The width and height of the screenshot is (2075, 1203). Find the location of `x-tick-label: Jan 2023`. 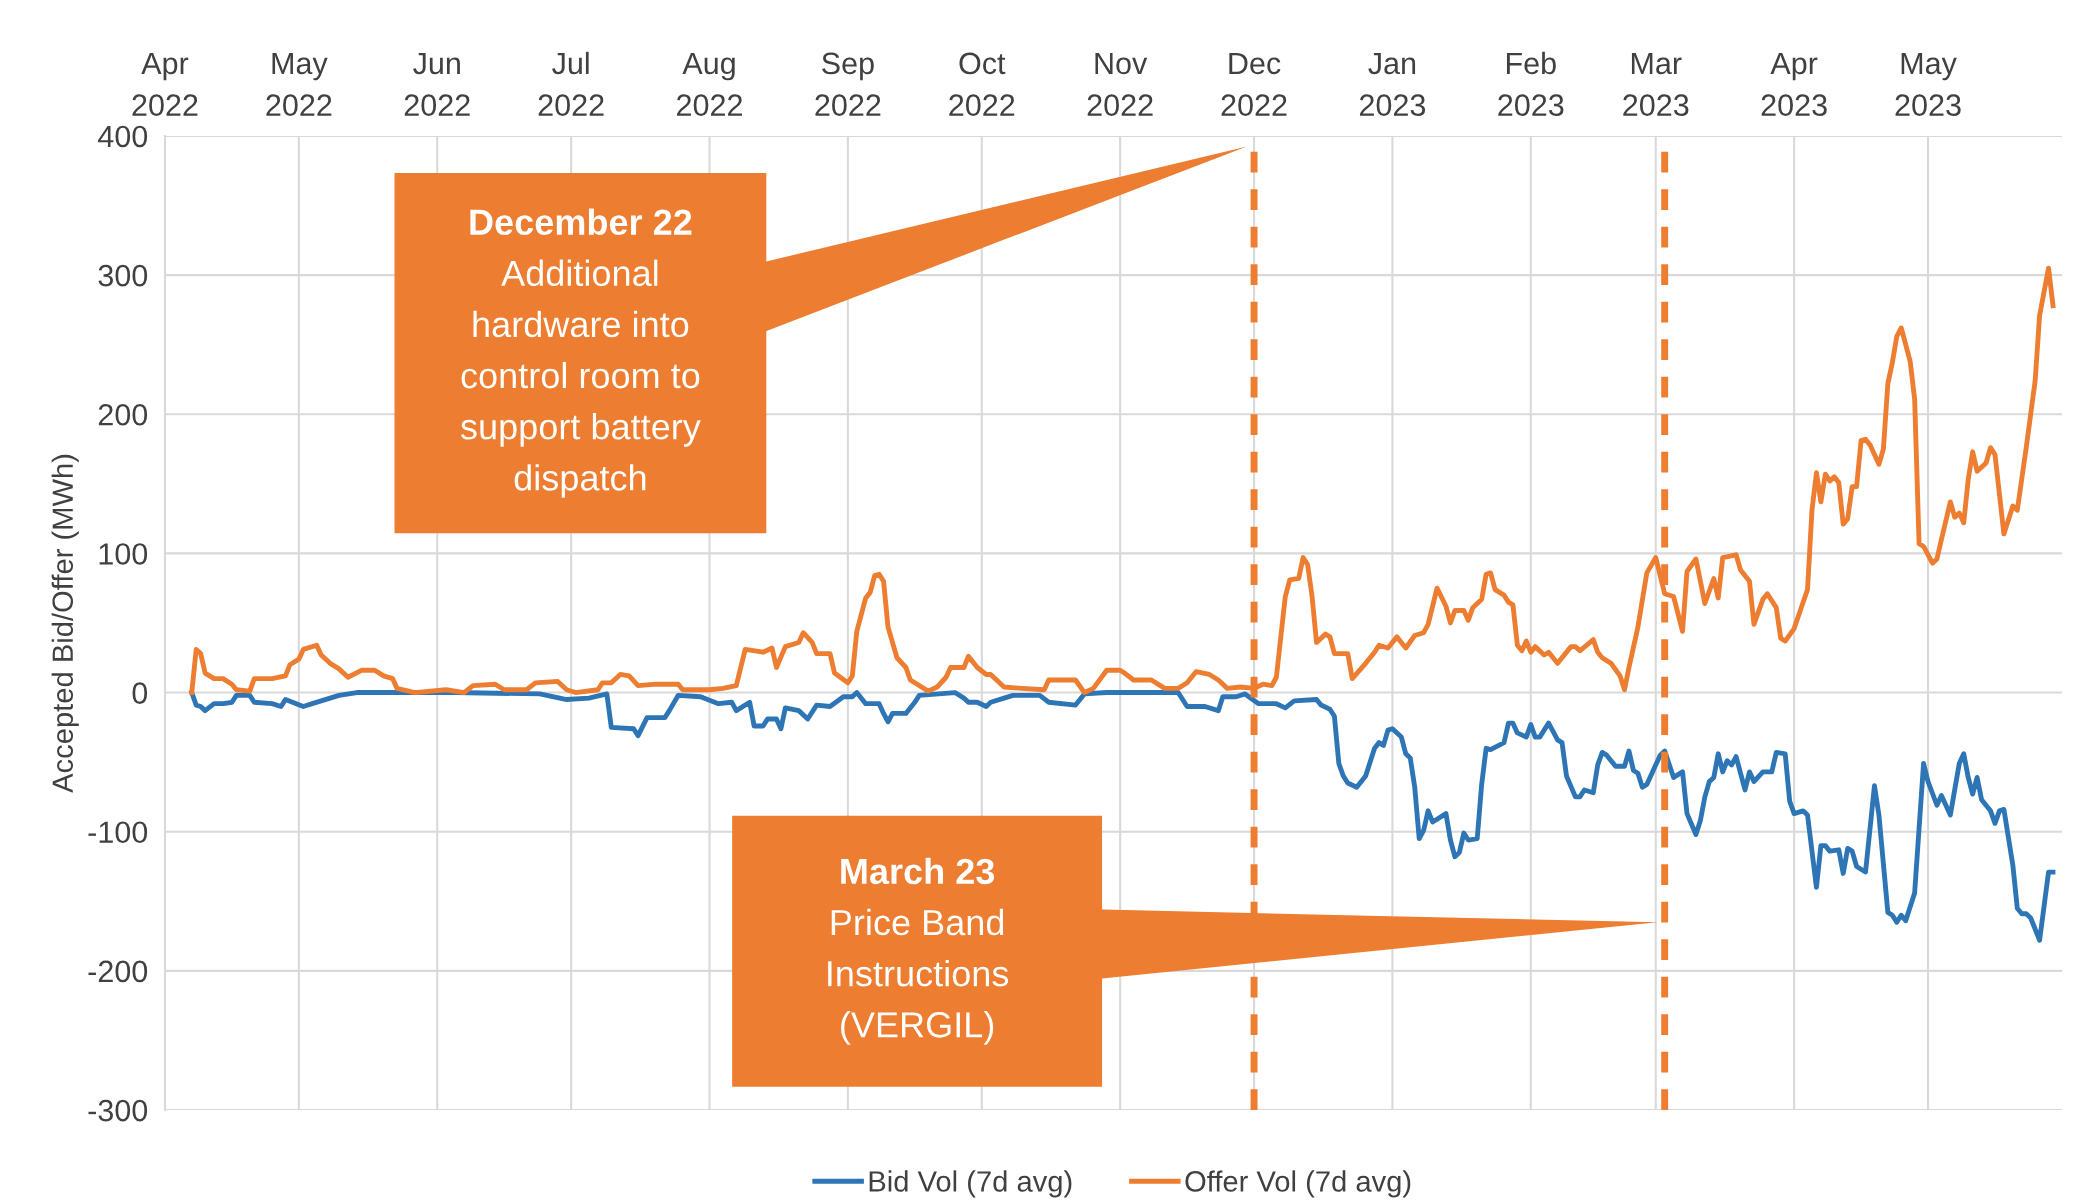

x-tick-label: Jan 2023 is located at coordinates (1392, 84).